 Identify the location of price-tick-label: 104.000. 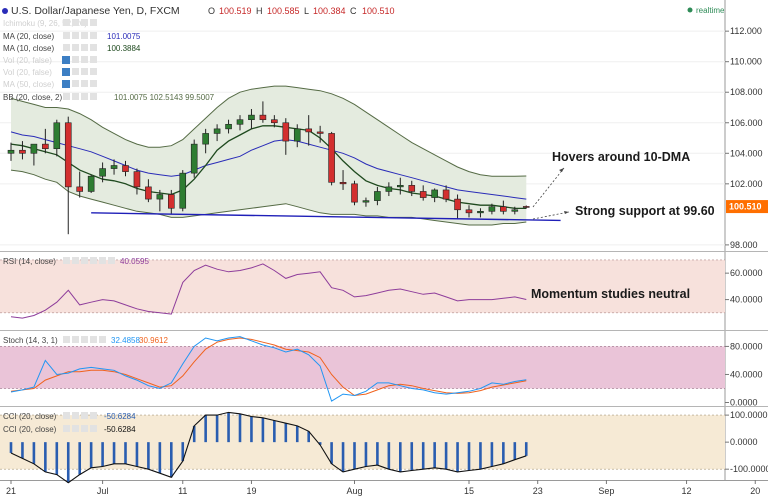
(746, 153).